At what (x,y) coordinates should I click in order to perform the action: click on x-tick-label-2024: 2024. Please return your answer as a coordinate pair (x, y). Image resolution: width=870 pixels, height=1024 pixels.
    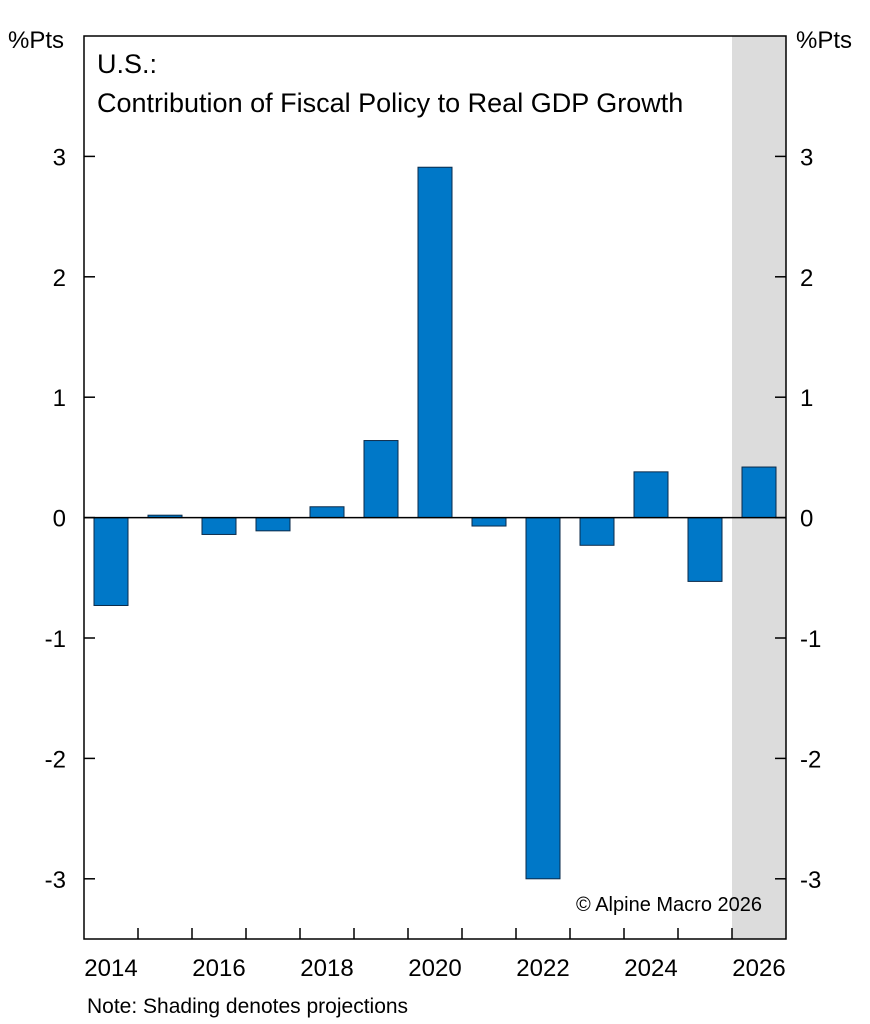
    Looking at the image, I should click on (650, 968).